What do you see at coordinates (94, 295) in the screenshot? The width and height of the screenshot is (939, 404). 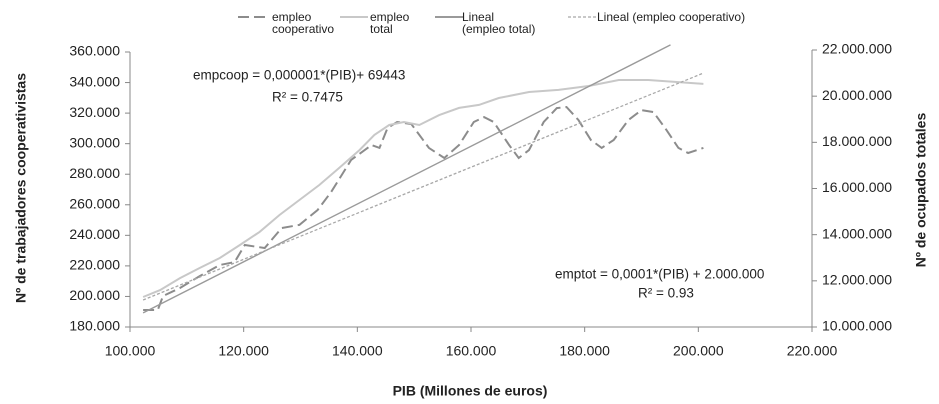 I see `y-tick-label: 200.000` at bounding box center [94, 295].